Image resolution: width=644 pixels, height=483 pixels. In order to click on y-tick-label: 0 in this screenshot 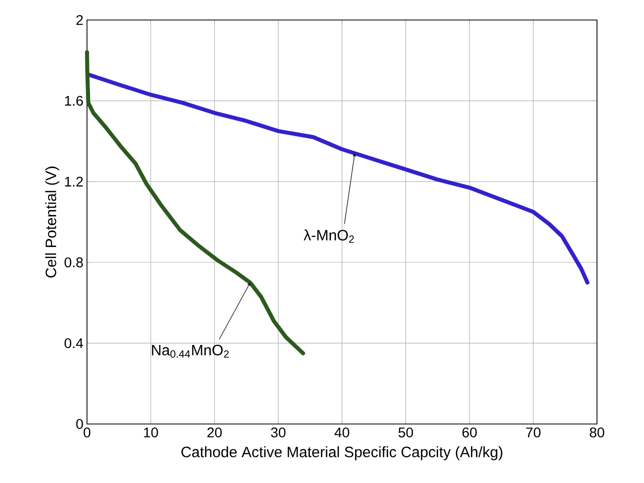, I will do `click(79, 424)`.